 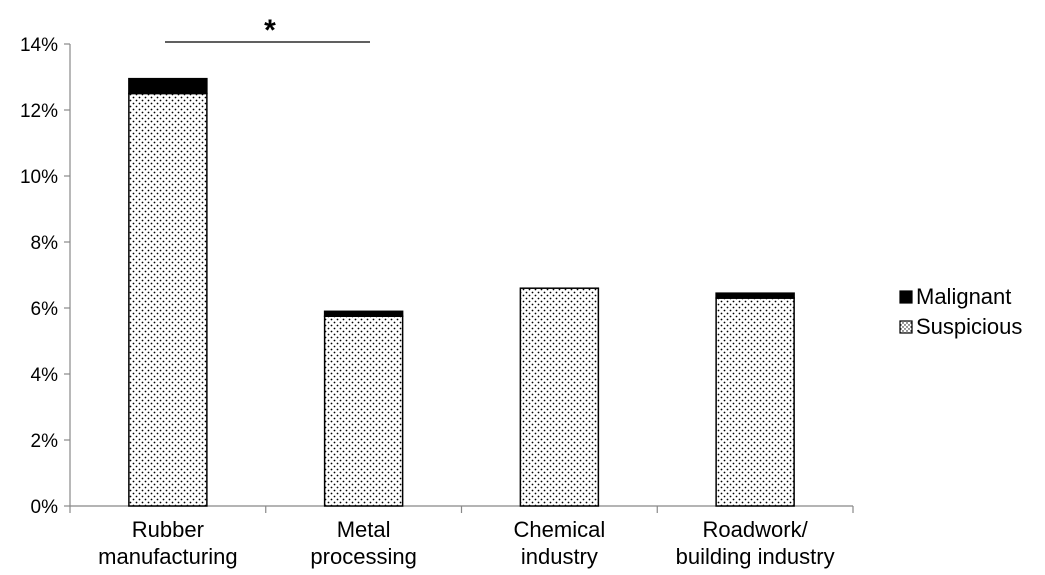 I want to click on legend-swatch-malignant, so click(x=906, y=297).